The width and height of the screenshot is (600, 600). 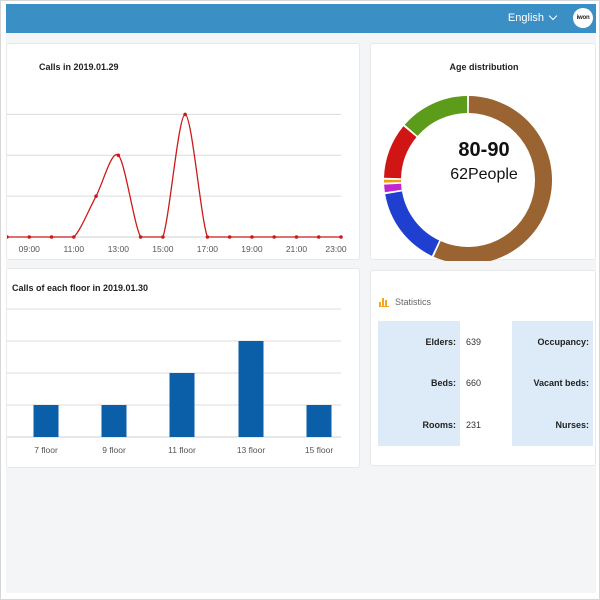 What do you see at coordinates (182, 450) in the screenshot?
I see `floor-x-tick-label: 11 floor` at bounding box center [182, 450].